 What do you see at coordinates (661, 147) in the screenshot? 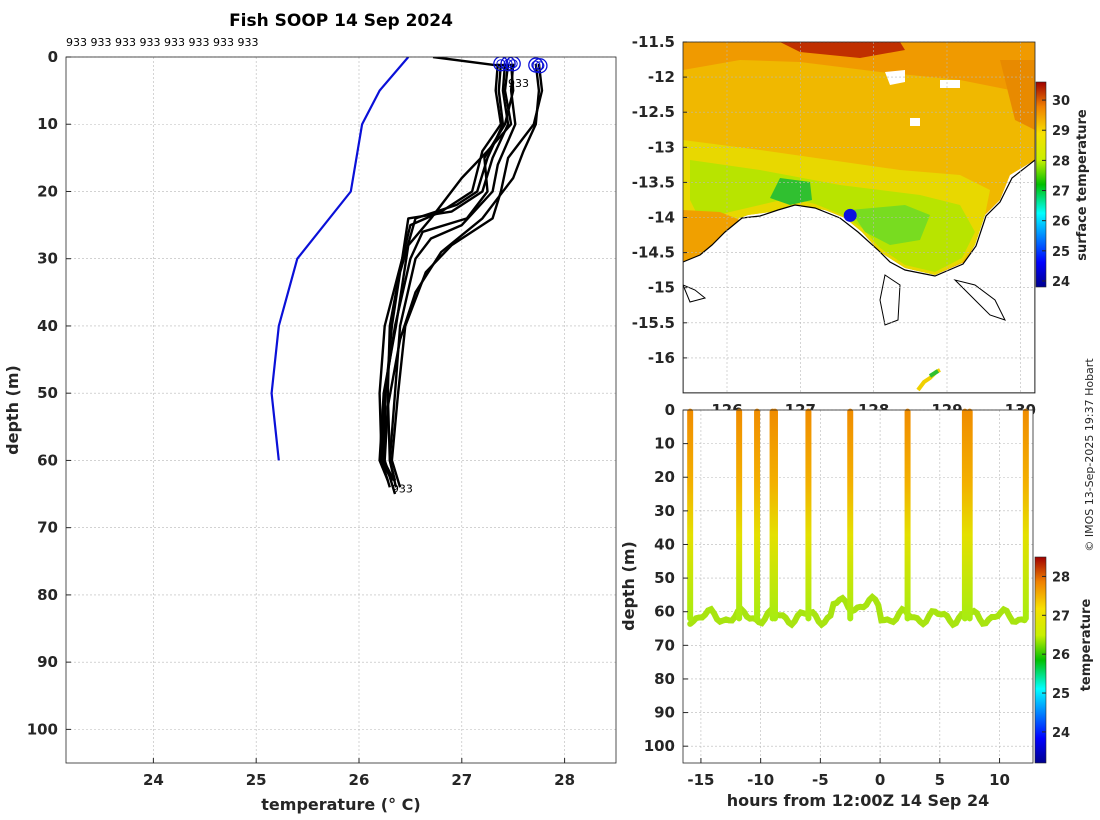
I see `lat-tick-label: -13` at bounding box center [661, 147].